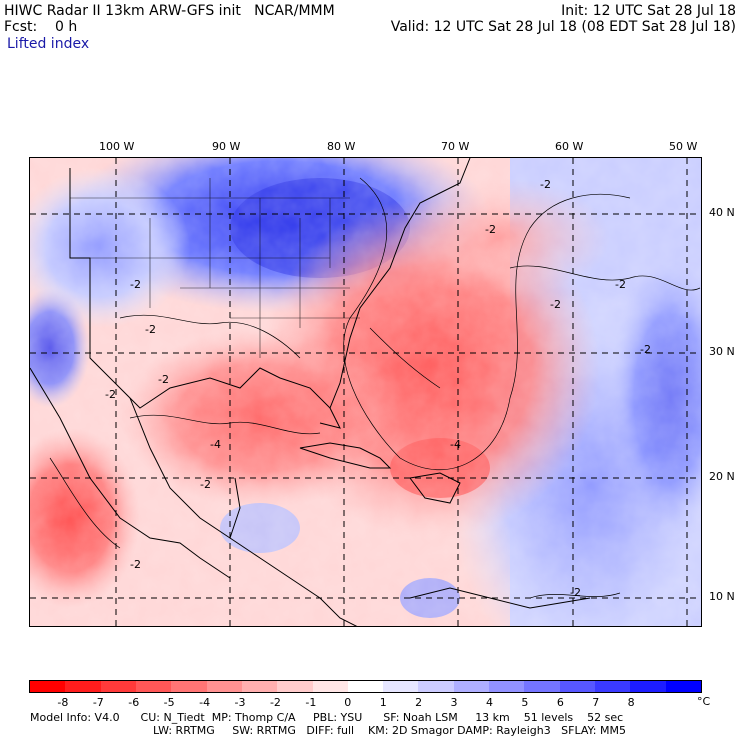 The width and height of the screenshot is (740, 740). Describe the element at coordinates (348, 702) in the screenshot. I see `colorbar-tick-label: 0` at that location.